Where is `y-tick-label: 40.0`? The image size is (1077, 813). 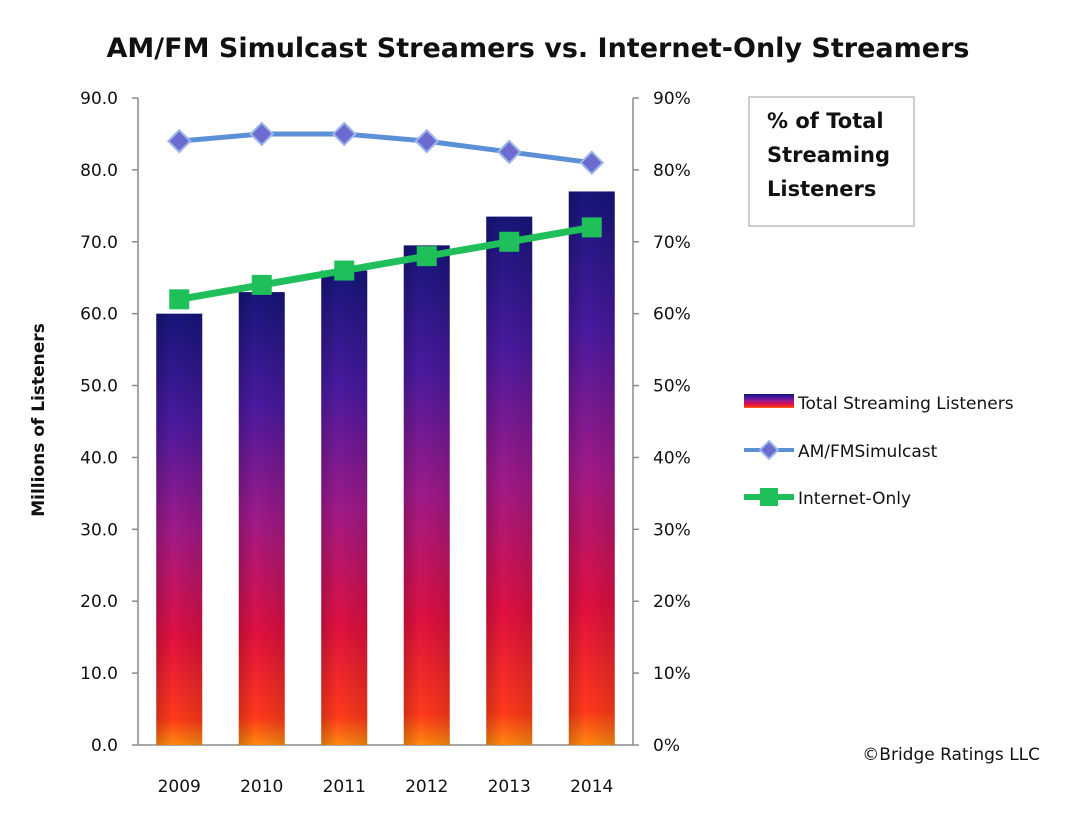 y-tick-label: 40.0 is located at coordinates (99, 458).